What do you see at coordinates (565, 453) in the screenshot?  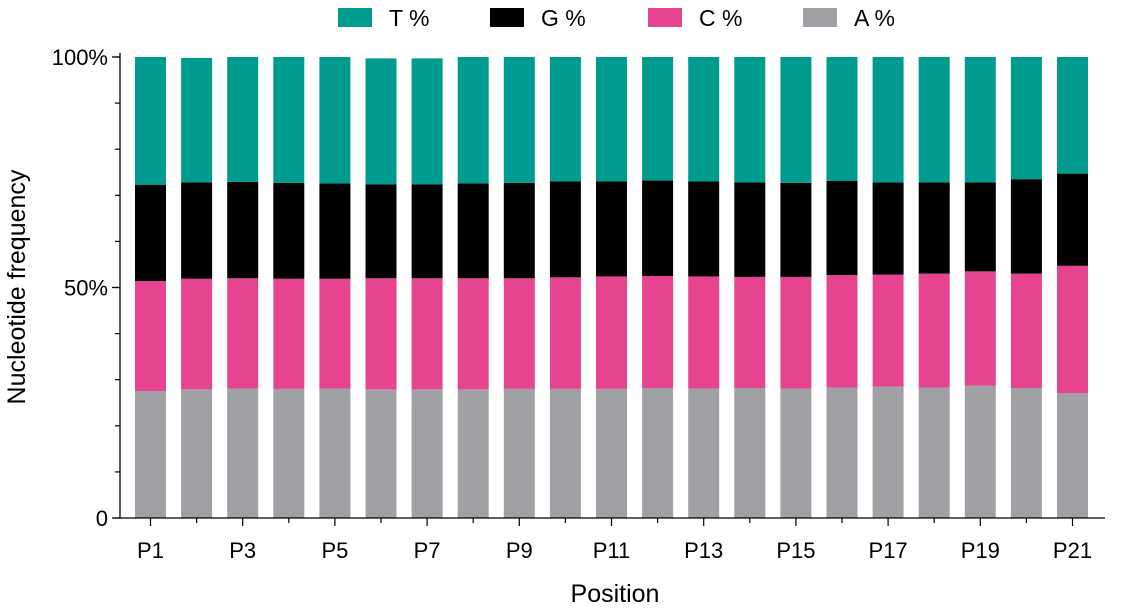 I see `bar-segment-p10-a` at bounding box center [565, 453].